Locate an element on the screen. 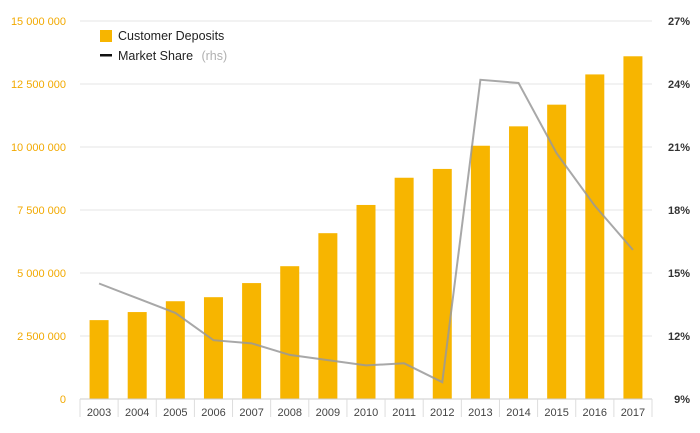 The height and width of the screenshot is (433, 700). legend: Customer Deposits Market Share (rhs) is located at coordinates (163, 46).